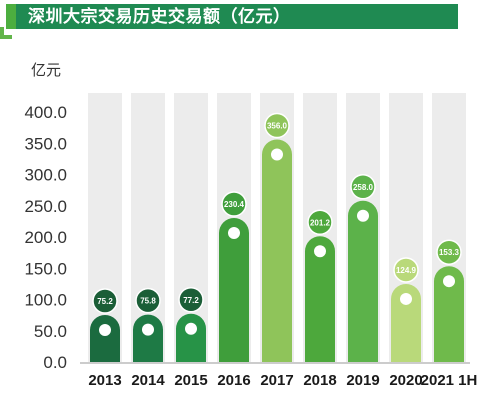 This screenshot has width=500, height=407. Describe the element at coordinates (55, 362) in the screenshot. I see `y-tick-label: 0.0` at that location.